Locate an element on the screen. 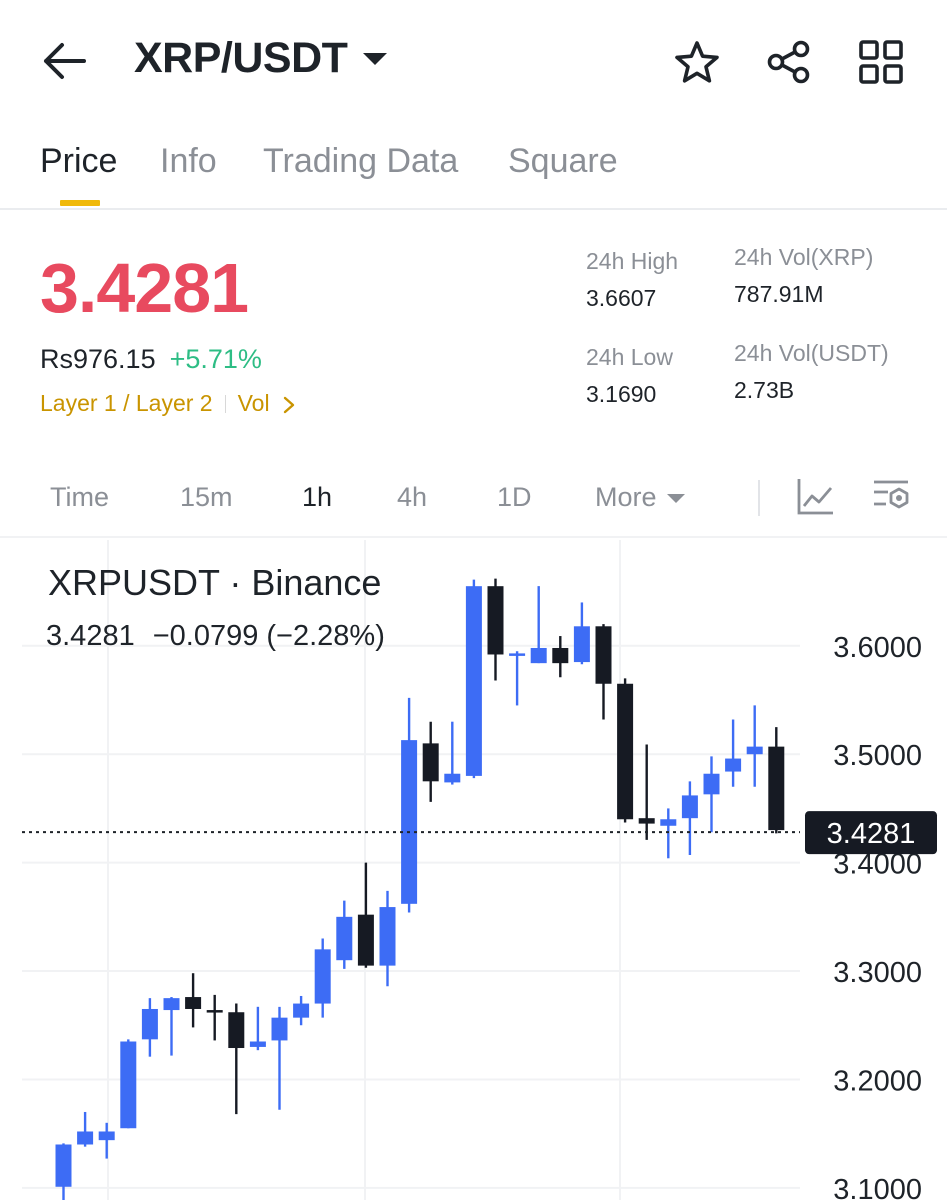 This screenshot has width=947, height=1200. interval-1d: 1D is located at coordinates (514, 497).